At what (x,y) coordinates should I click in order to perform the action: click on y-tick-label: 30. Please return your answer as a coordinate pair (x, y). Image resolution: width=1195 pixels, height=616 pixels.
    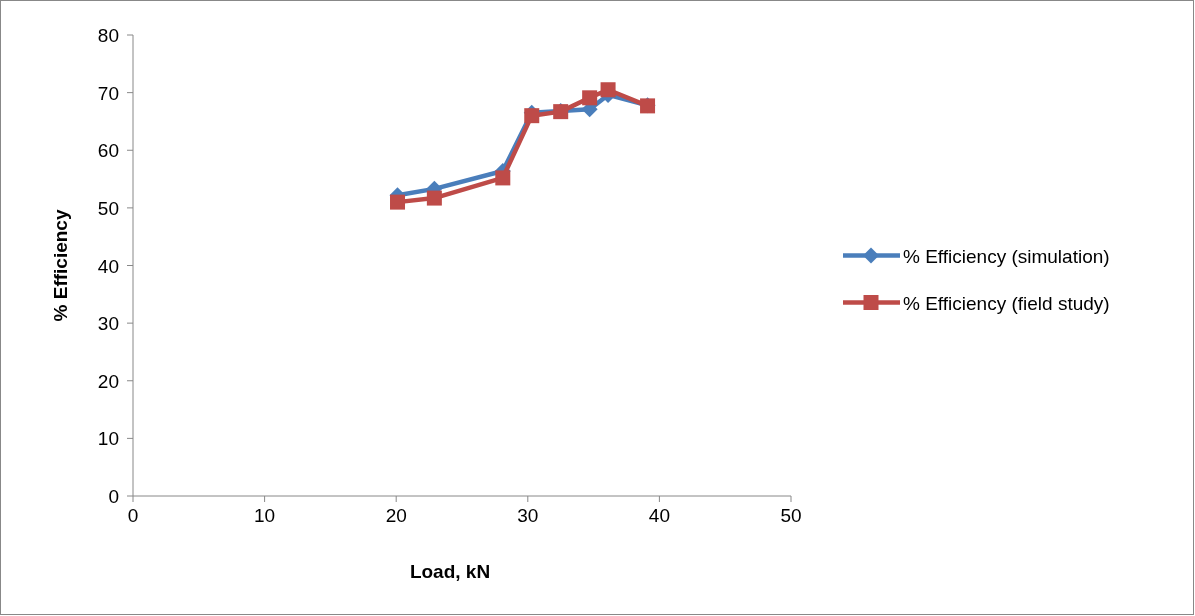
    Looking at the image, I should click on (108, 324).